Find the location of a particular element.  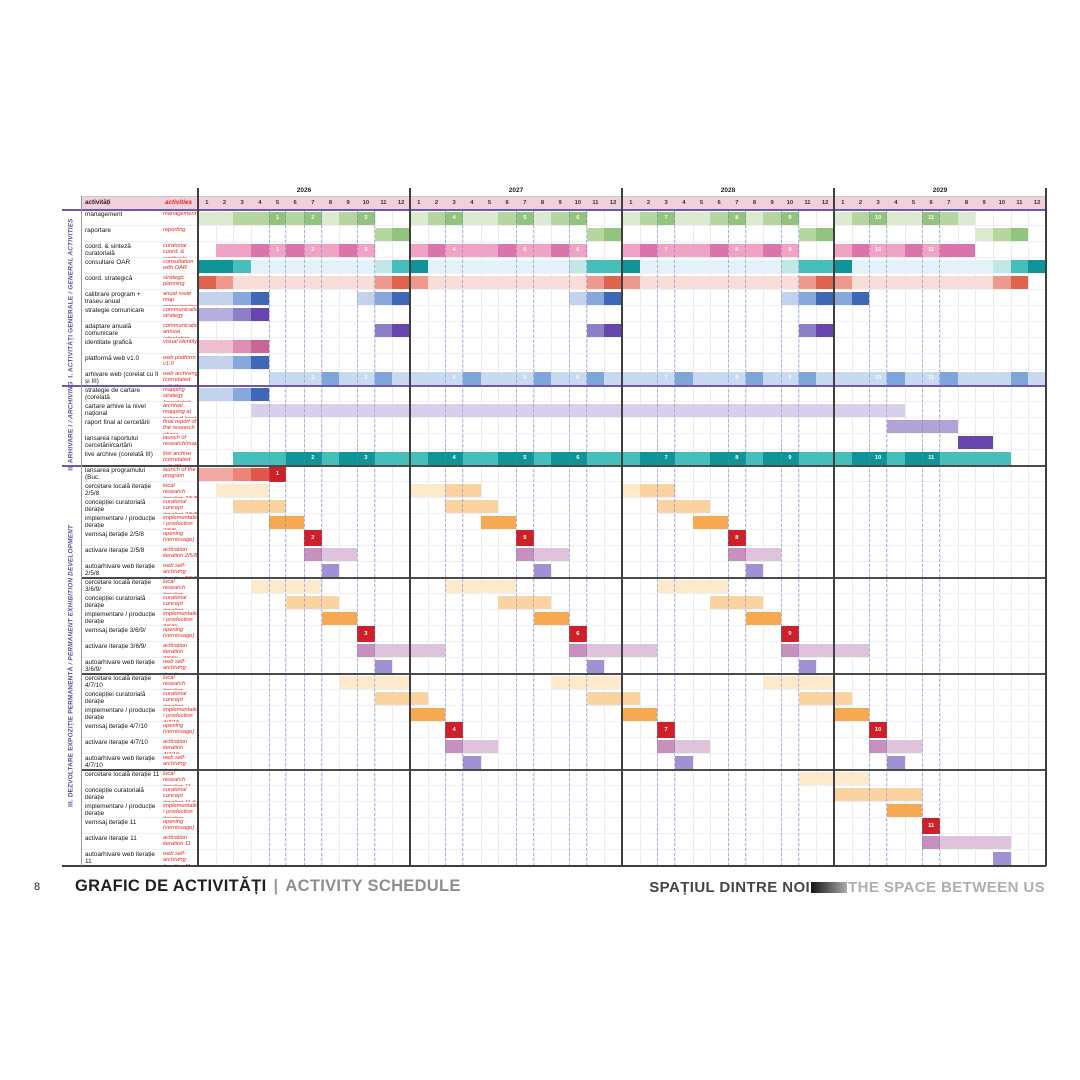

milestone-number: 9 is located at coordinates (790, 250).